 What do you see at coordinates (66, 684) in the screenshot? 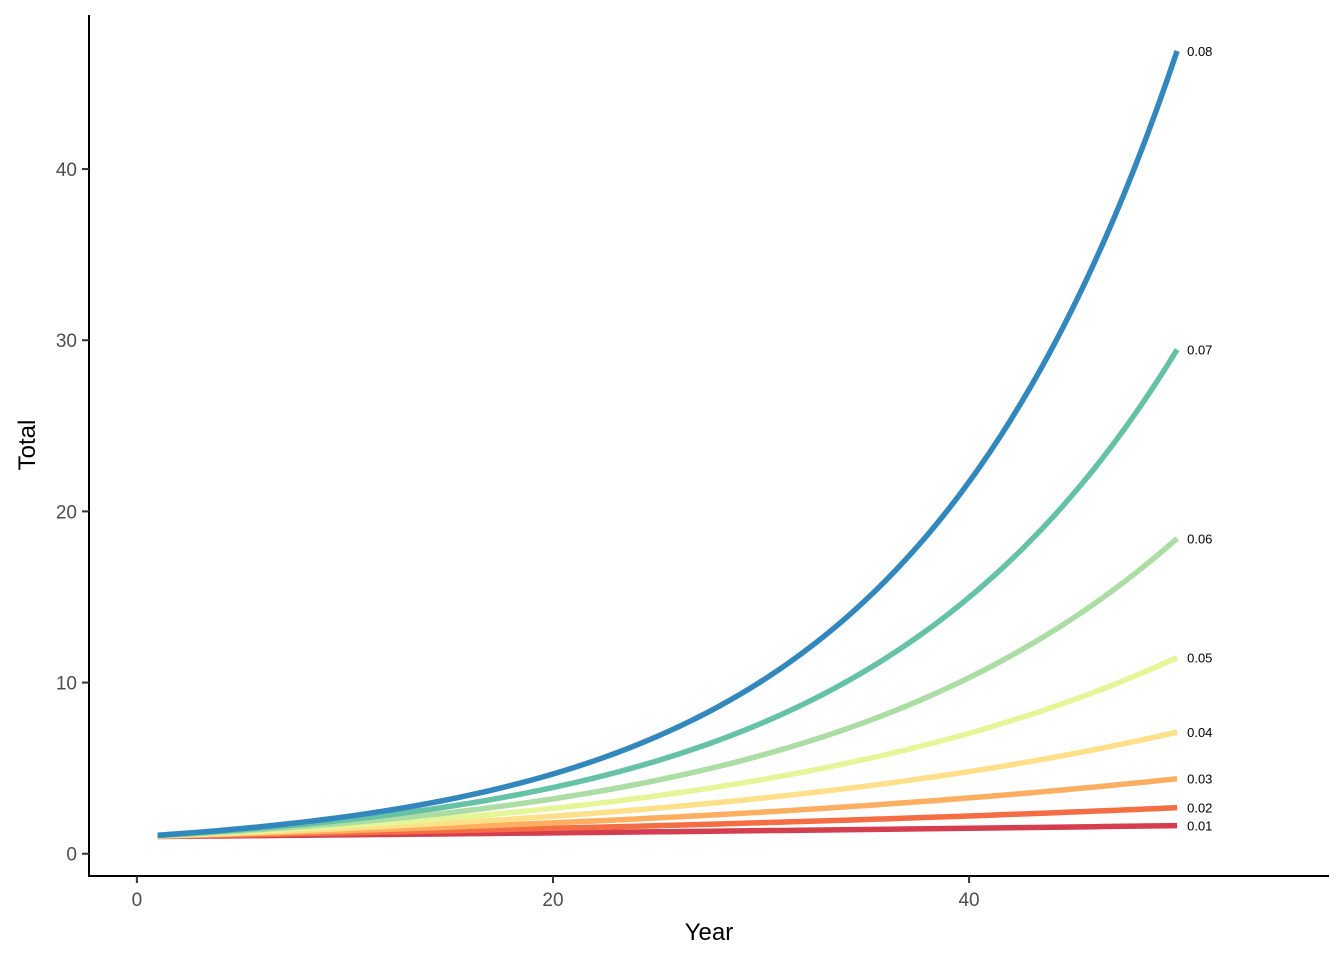
I see `y-tick-label: 10` at bounding box center [66, 684].